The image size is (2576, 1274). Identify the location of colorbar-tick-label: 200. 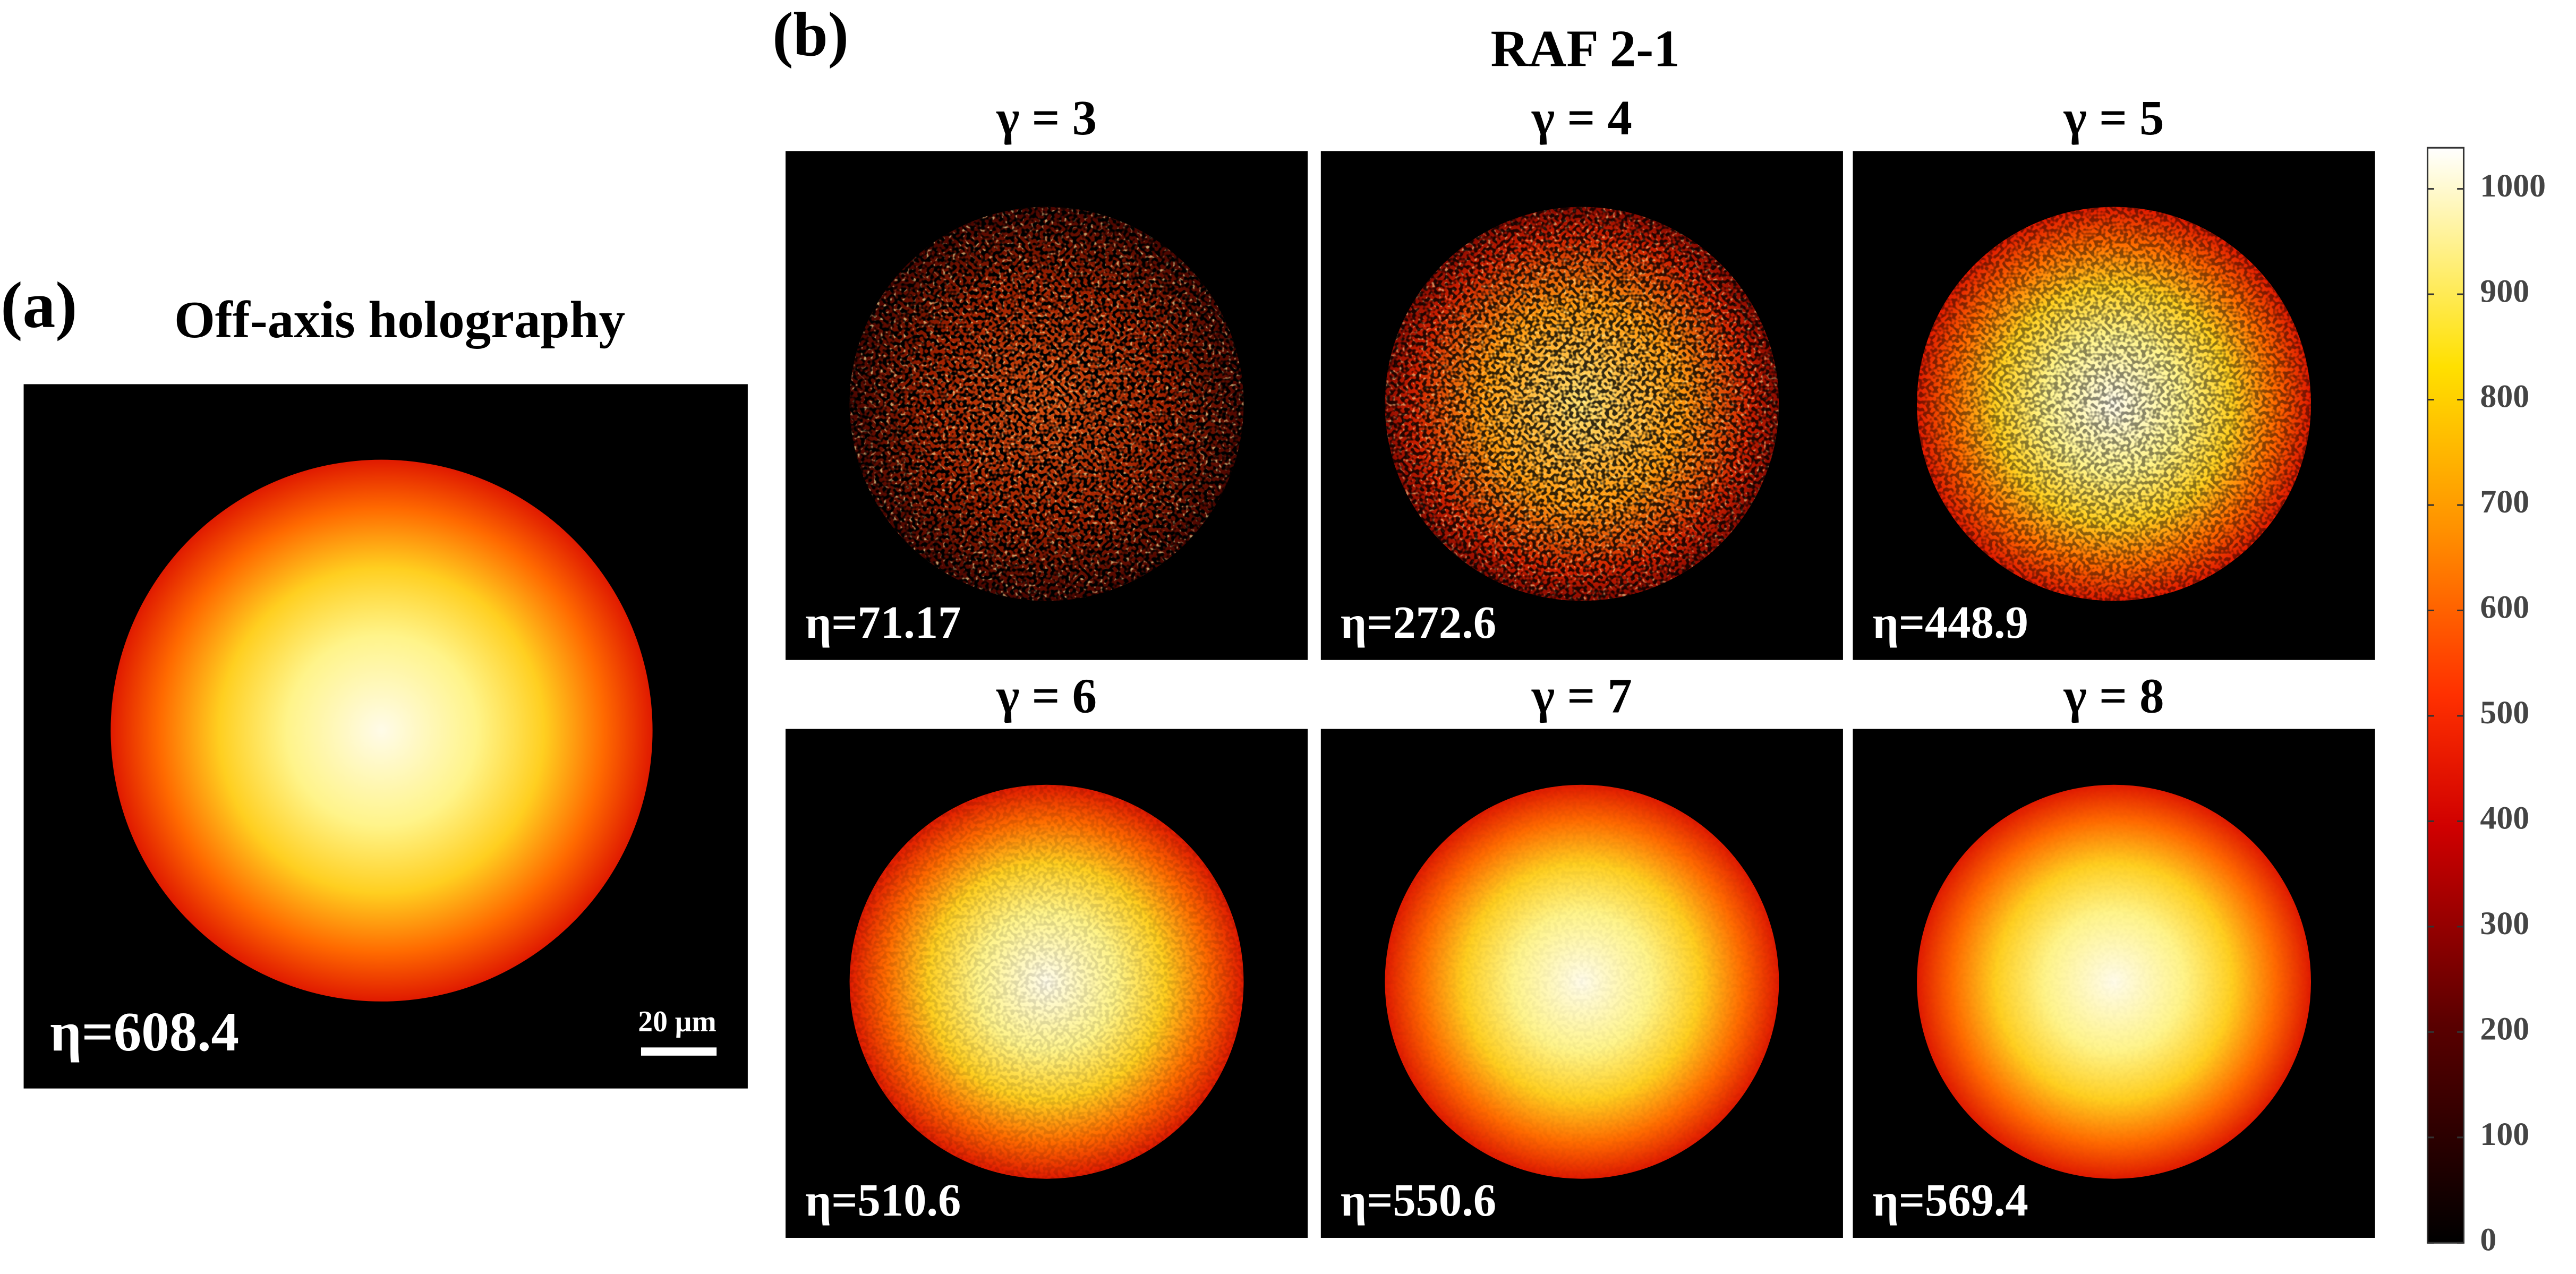
(2505, 1029).